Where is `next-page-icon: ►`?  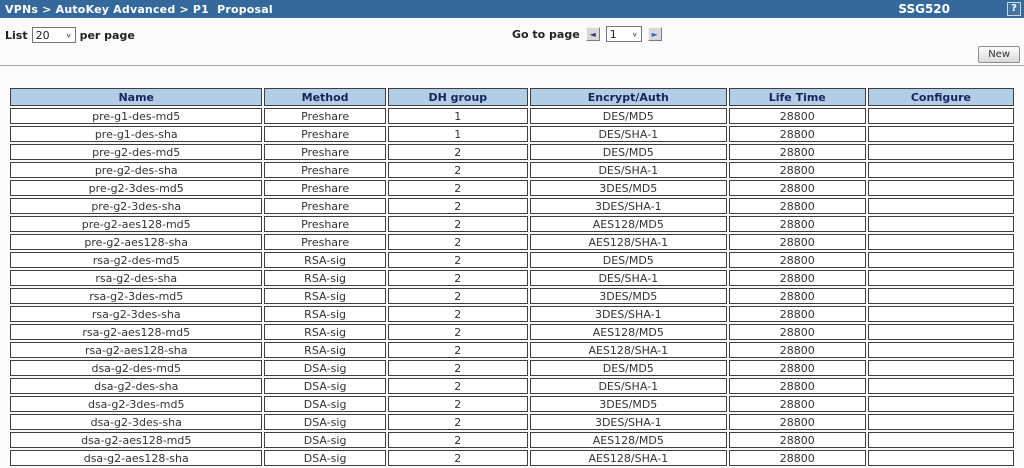
next-page-icon: ► is located at coordinates (654, 34).